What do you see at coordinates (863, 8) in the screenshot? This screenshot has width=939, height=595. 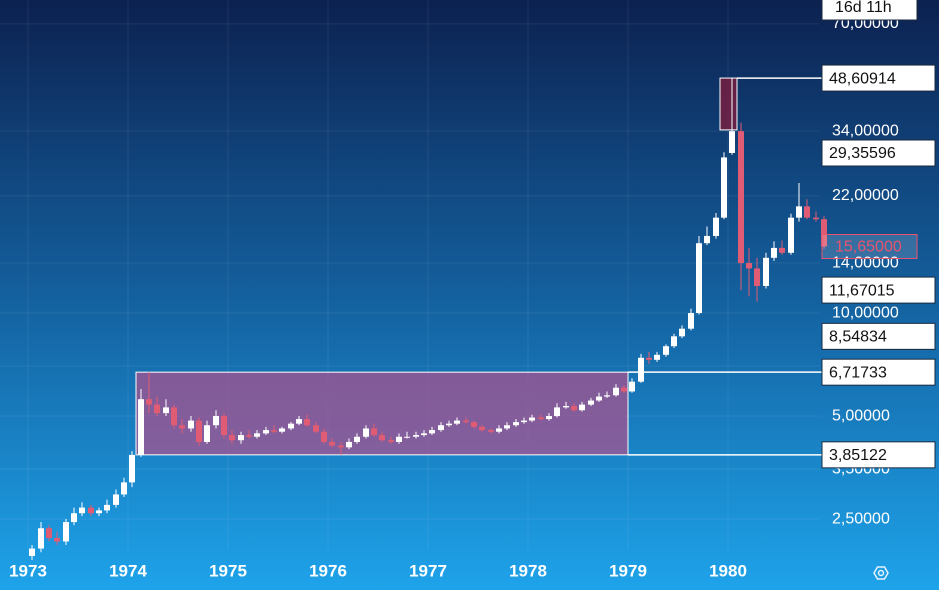 I see `countdown: 16d 11h` at bounding box center [863, 8].